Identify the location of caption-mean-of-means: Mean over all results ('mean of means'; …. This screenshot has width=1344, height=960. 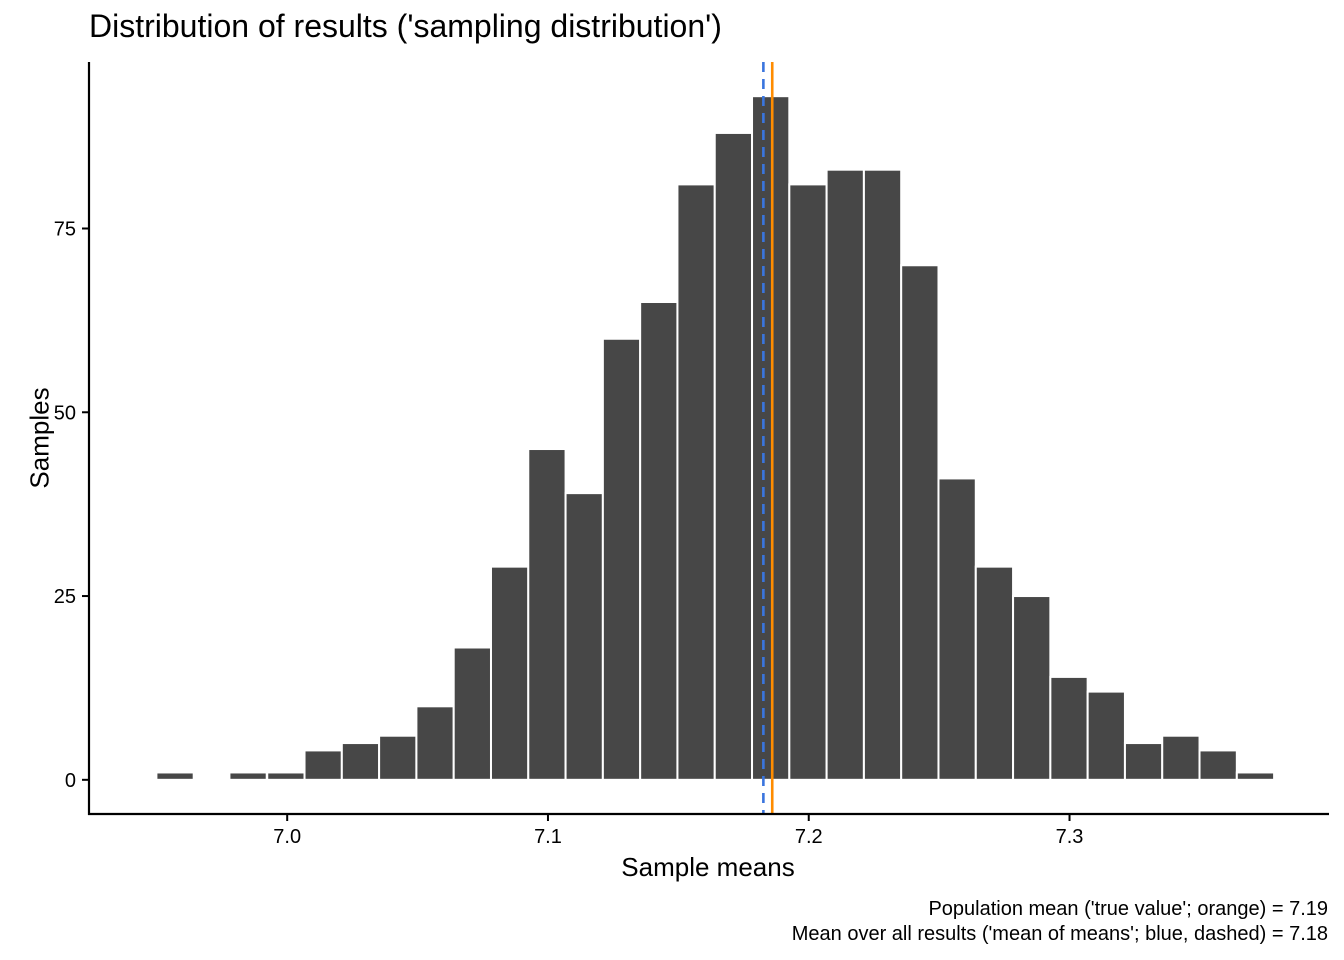
(1059, 934).